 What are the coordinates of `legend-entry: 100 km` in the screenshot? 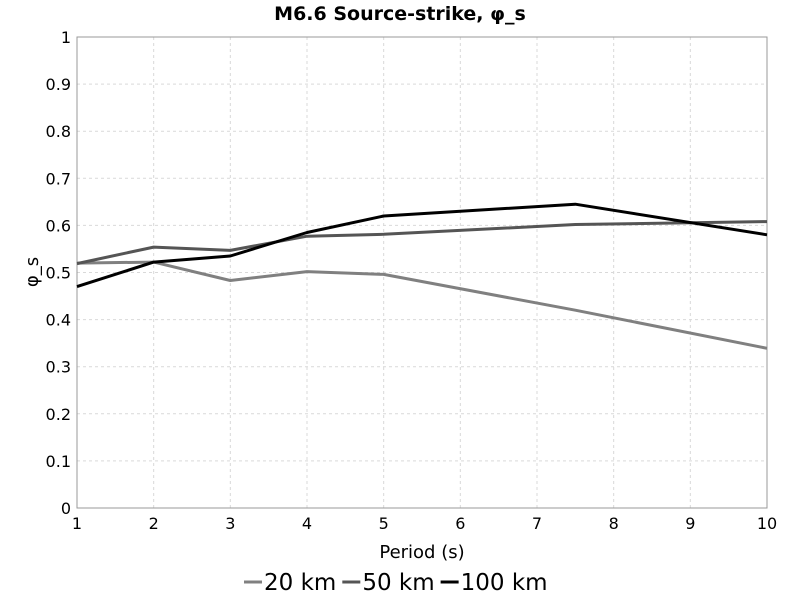 It's located at (504, 583).